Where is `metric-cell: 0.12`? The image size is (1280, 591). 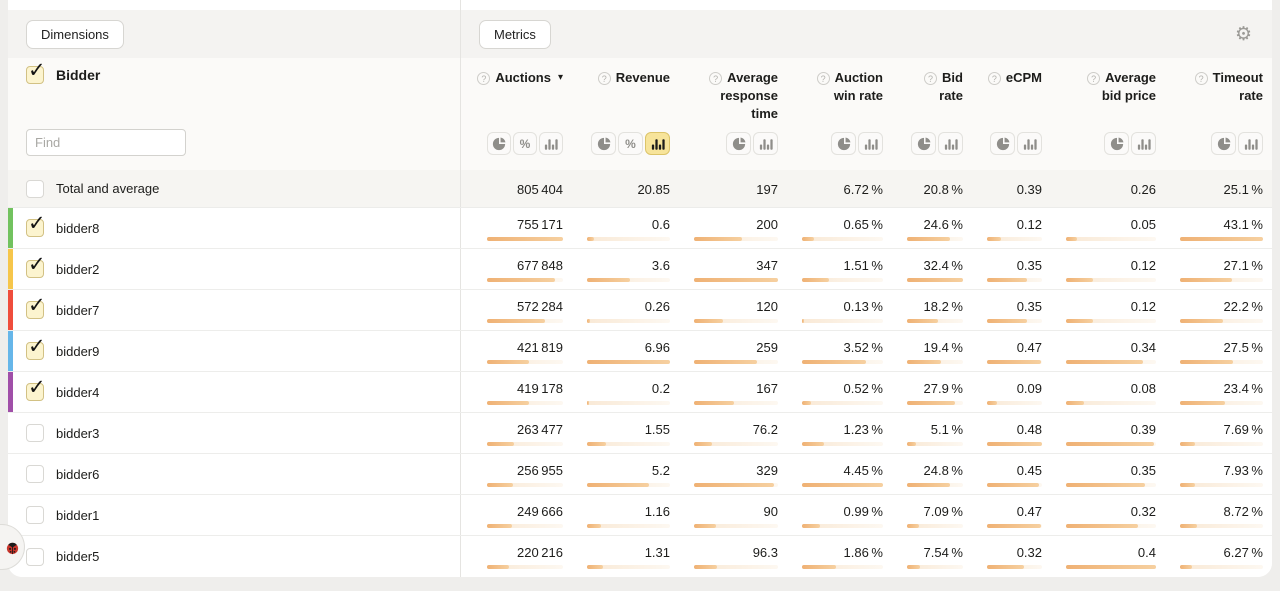
metric-cell: 0.12 is located at coordinates (1109, 310).